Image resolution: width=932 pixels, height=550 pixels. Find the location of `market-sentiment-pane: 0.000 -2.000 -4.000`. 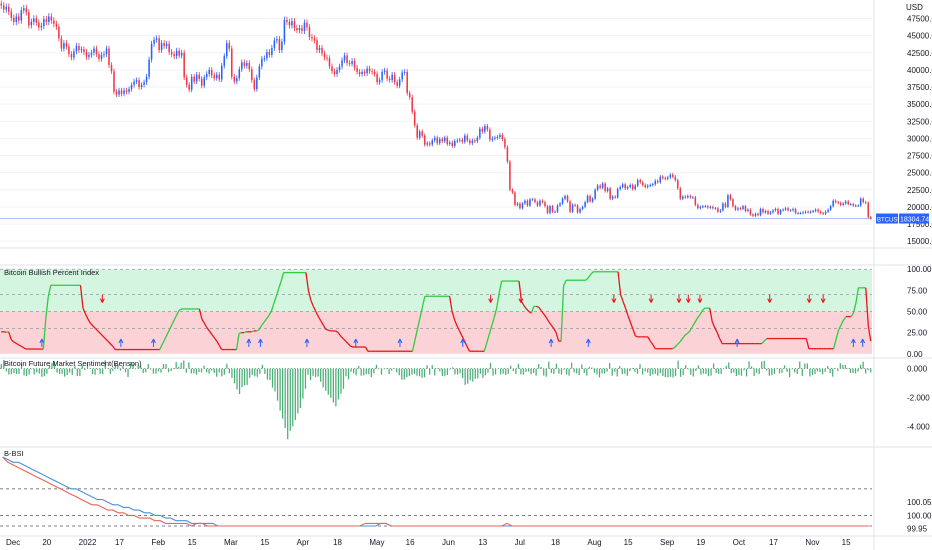

market-sentiment-pane: 0.000 -2.000 -4.000 is located at coordinates (465, 399).